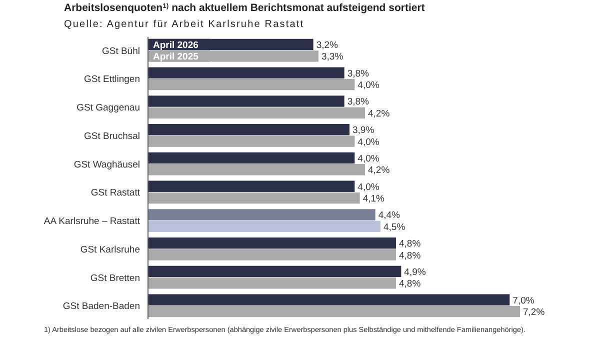  I want to click on y-tick-label: GSt Bruchsal, so click(112, 136).